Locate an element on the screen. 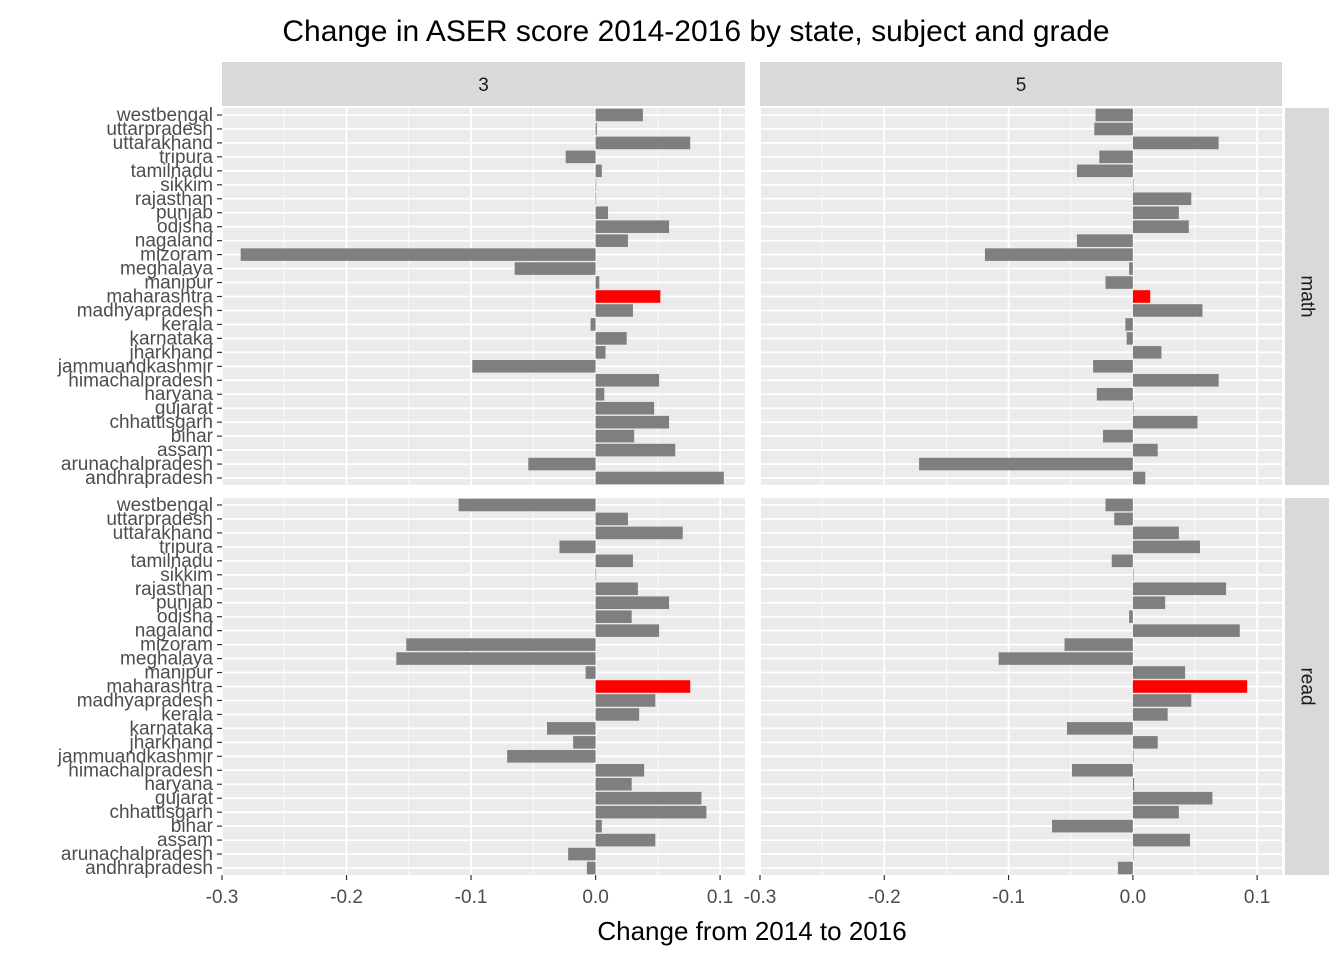 This screenshot has width=1344, height=960. bar-odisha is located at coordinates (632, 226).